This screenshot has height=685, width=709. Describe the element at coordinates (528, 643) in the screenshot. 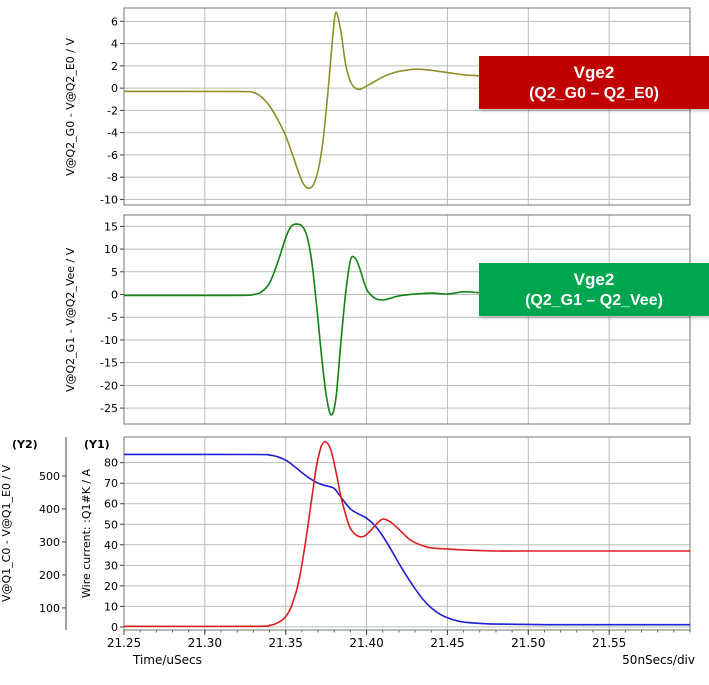

I see `svg-text: 21.50` at that location.